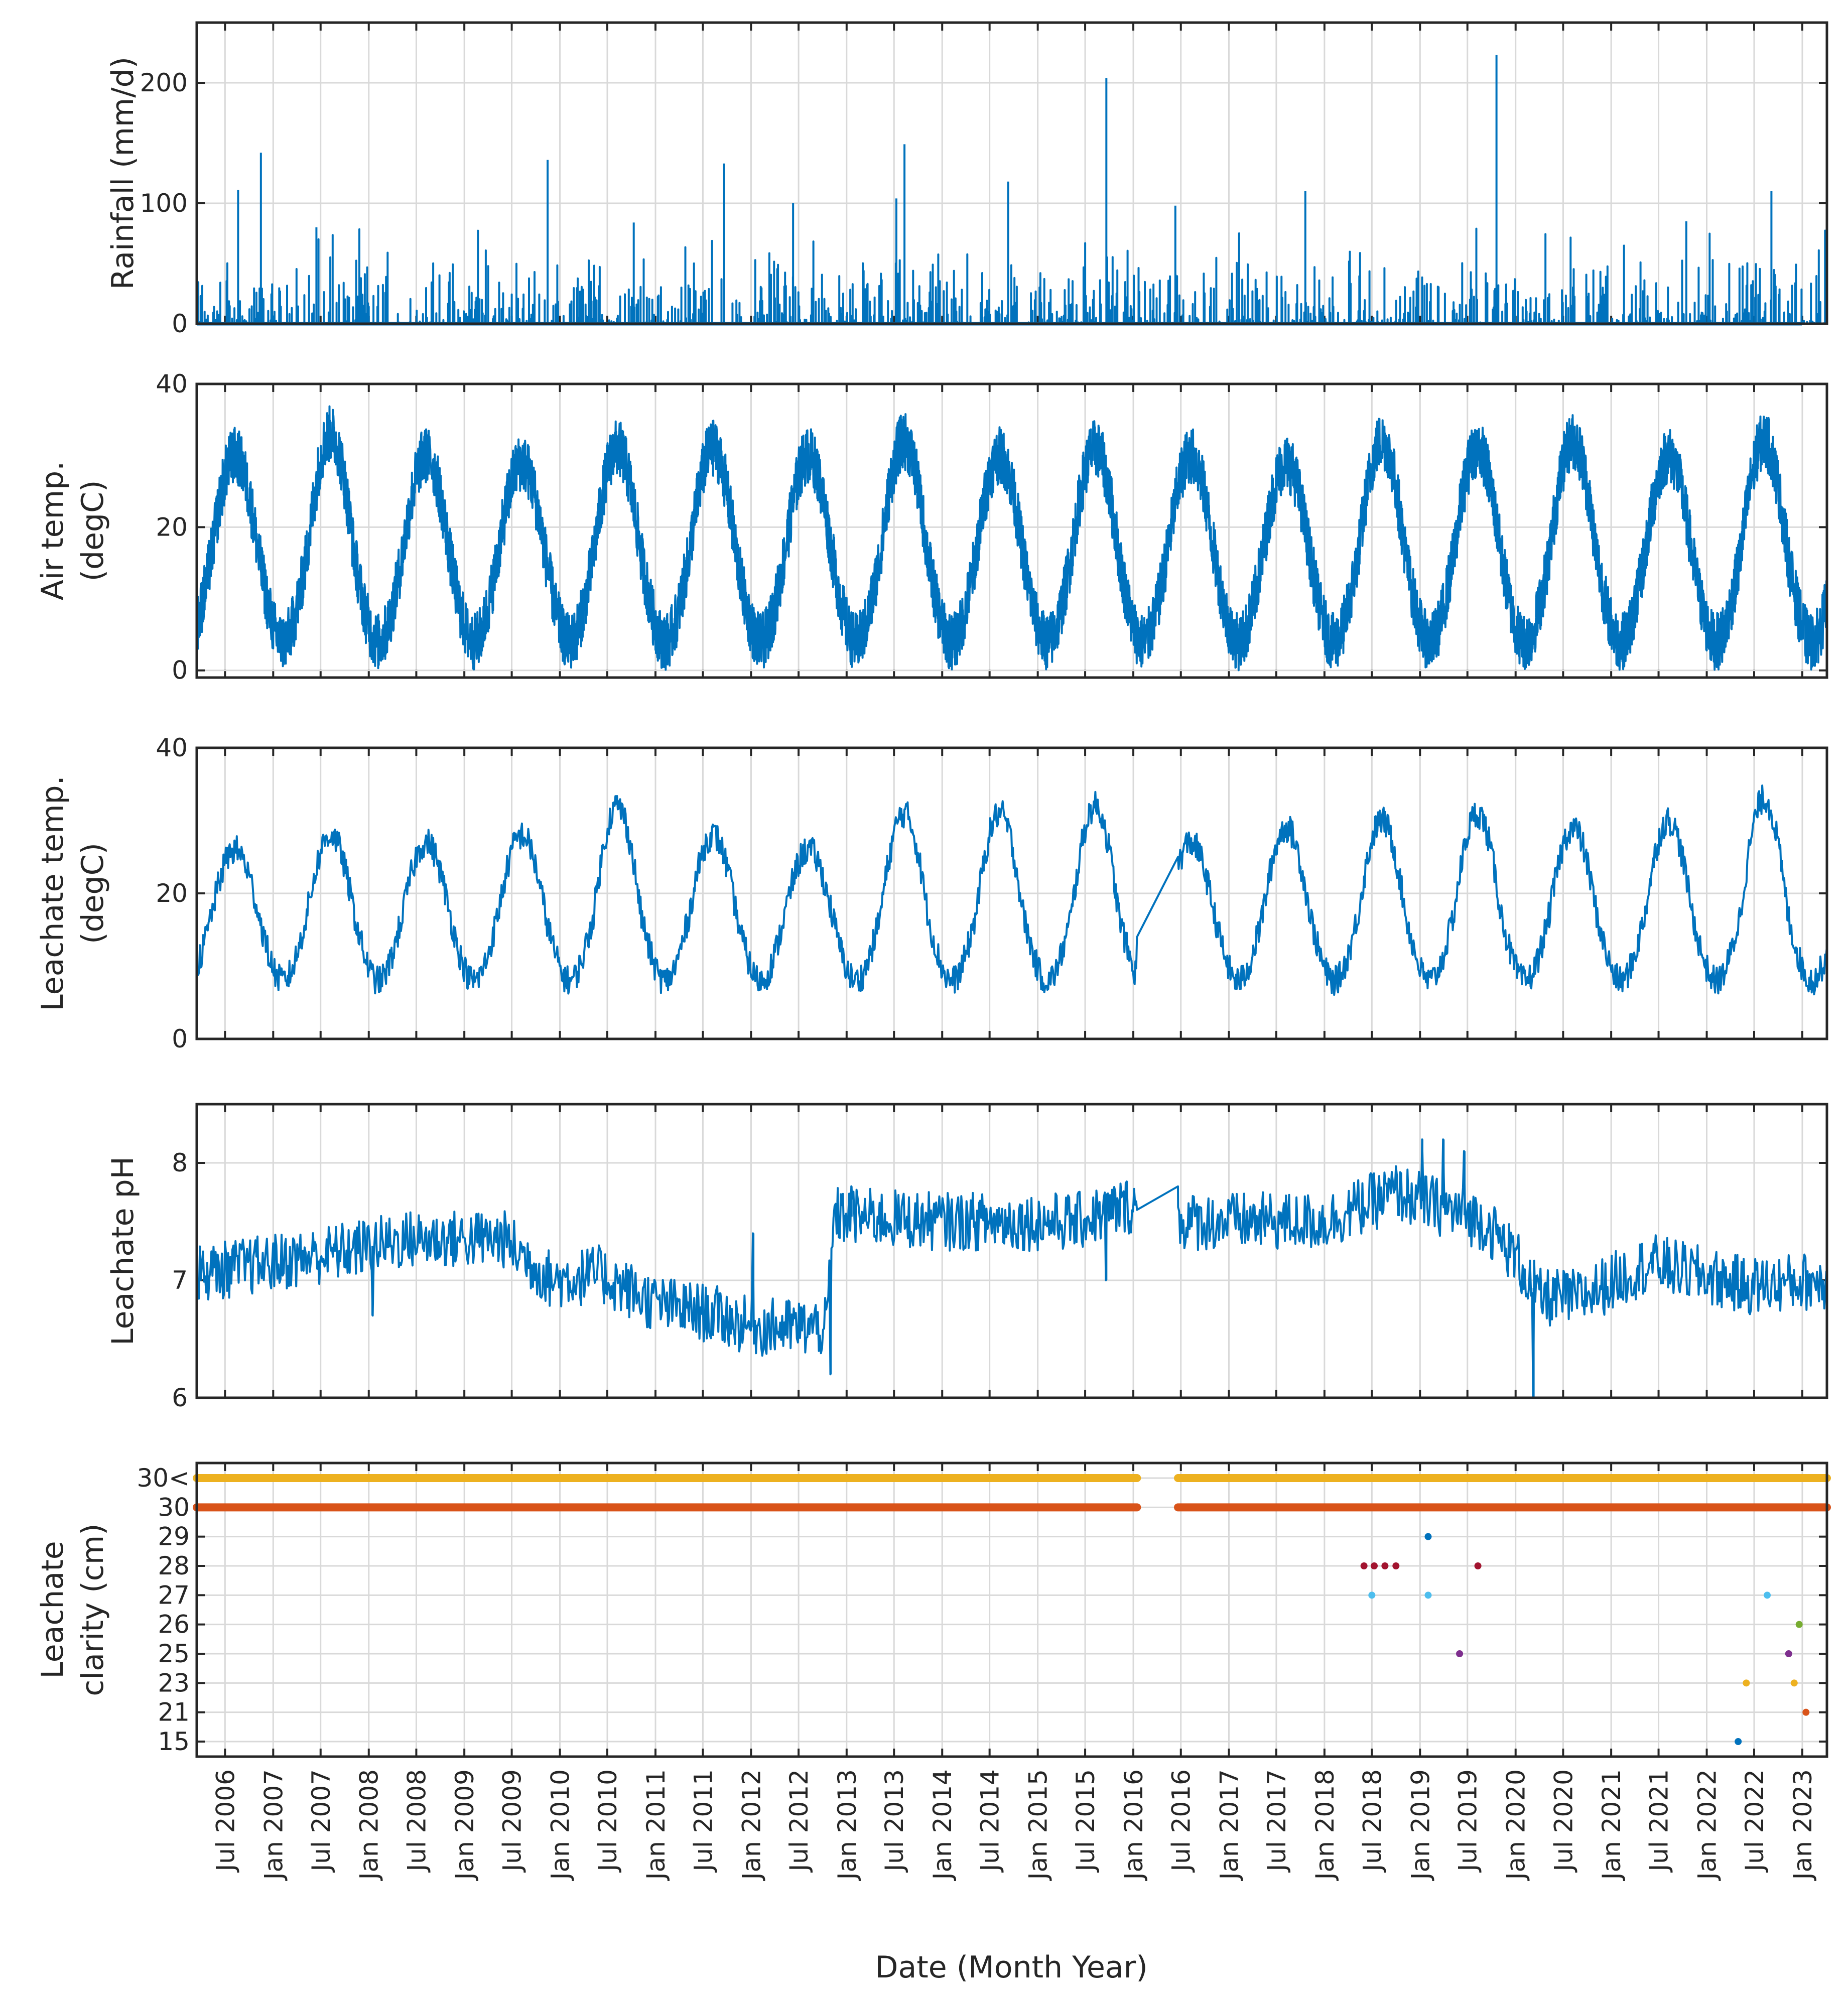  Describe the element at coordinates (180, 1162) in the screenshot. I see `y-tick-label: 8` at that location.